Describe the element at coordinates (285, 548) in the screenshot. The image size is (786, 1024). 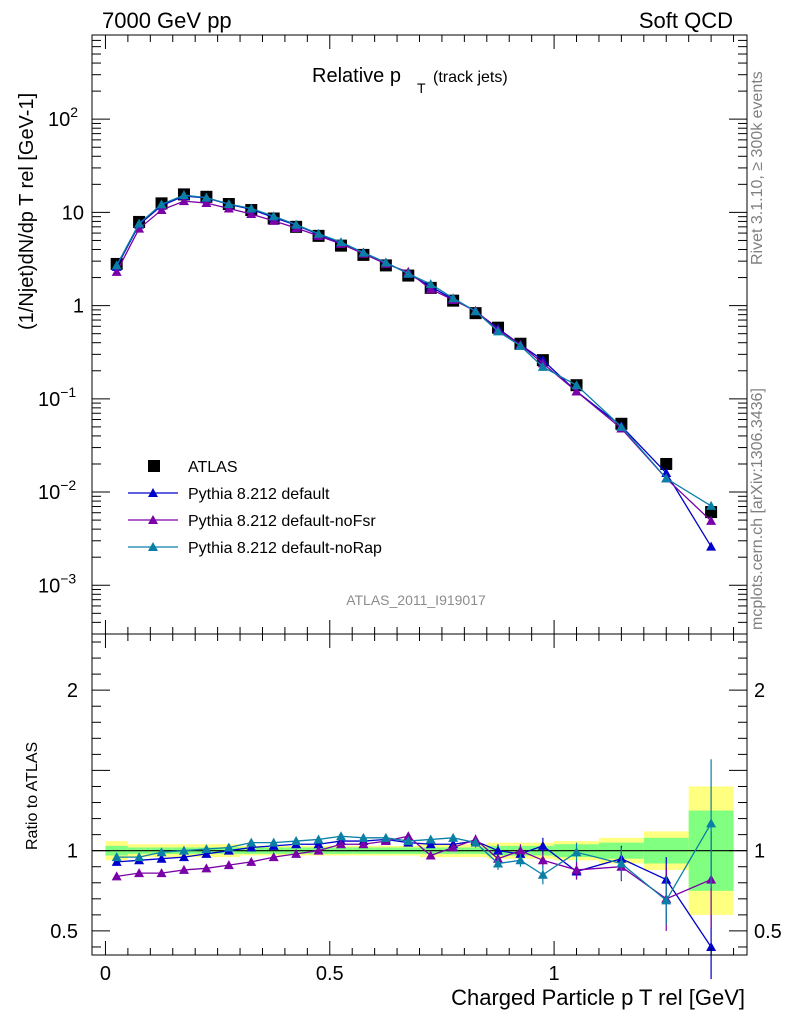
I see `legend-label: Pythia 8.212 default-noRap` at that location.